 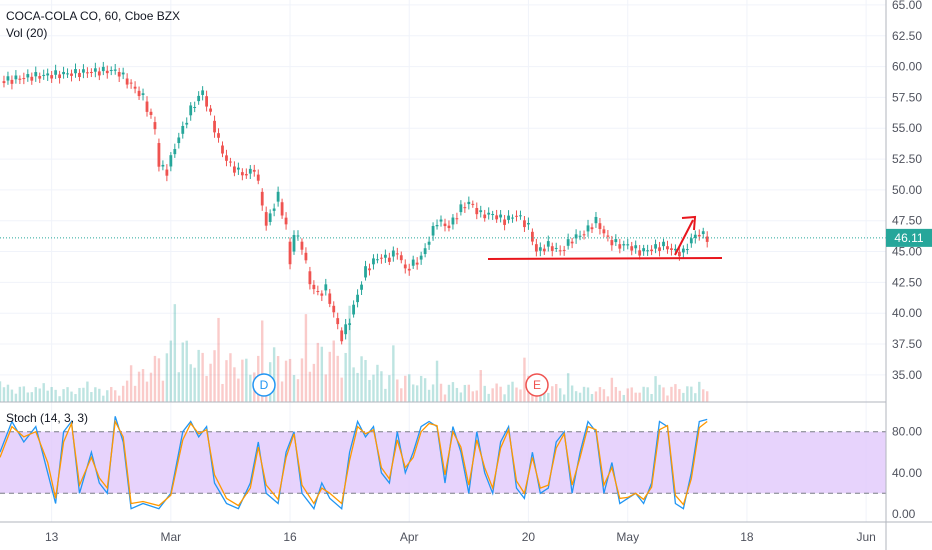 I want to click on stoch-legend: Stoch (14, 3, 3), so click(x=47, y=418).